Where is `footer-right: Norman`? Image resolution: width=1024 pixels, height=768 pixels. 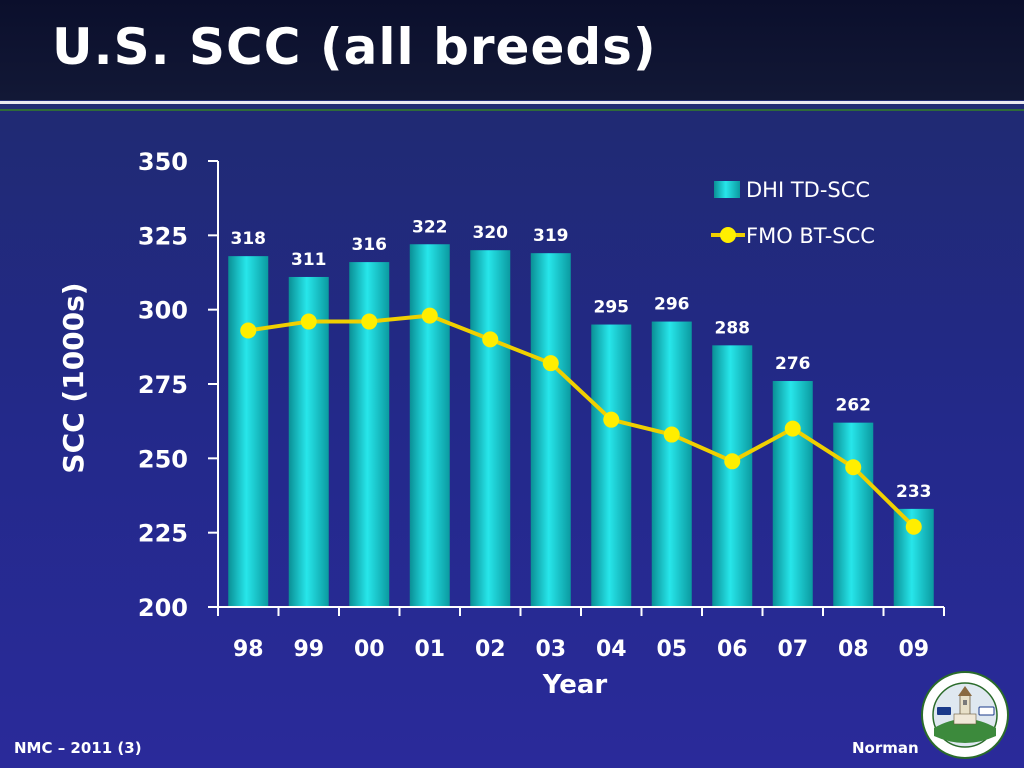 footer-right: Norman is located at coordinates (885, 748).